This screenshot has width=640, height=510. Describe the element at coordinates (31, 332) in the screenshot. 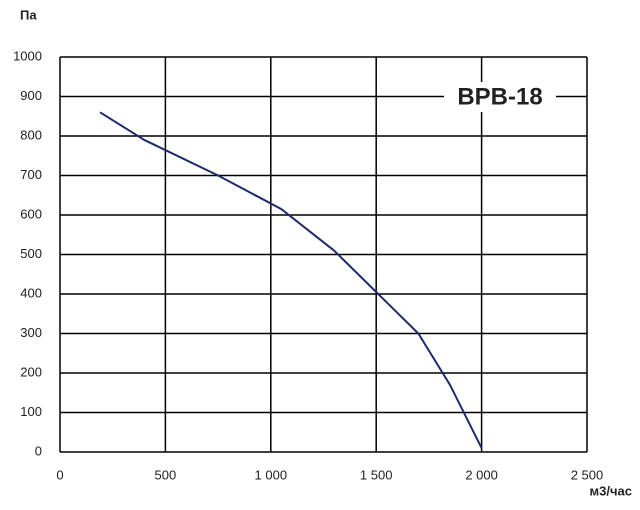

I see `y-tick-label: 300` at that location.